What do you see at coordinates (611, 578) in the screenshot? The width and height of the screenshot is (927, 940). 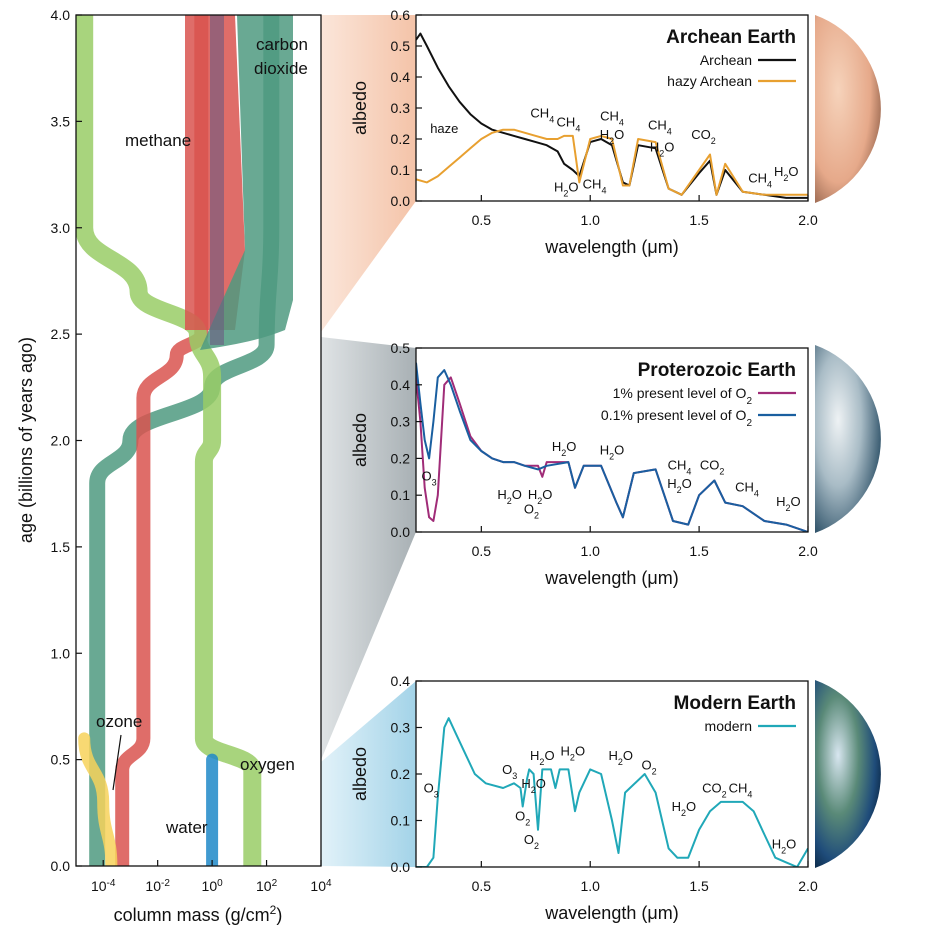 I see `proterozoic-xlabel: wavelength (μm)` at bounding box center [611, 578].